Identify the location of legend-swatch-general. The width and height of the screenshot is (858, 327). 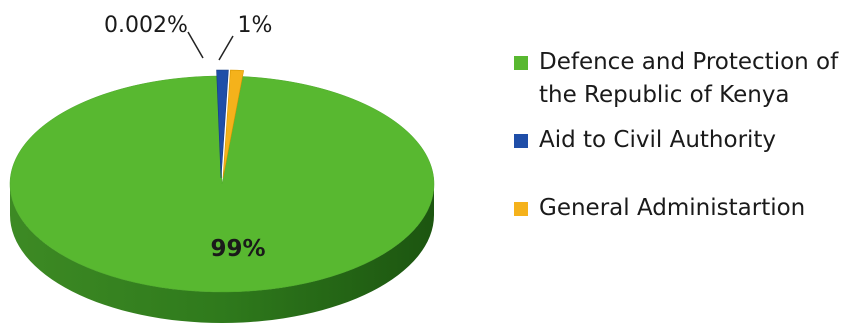
(521, 209).